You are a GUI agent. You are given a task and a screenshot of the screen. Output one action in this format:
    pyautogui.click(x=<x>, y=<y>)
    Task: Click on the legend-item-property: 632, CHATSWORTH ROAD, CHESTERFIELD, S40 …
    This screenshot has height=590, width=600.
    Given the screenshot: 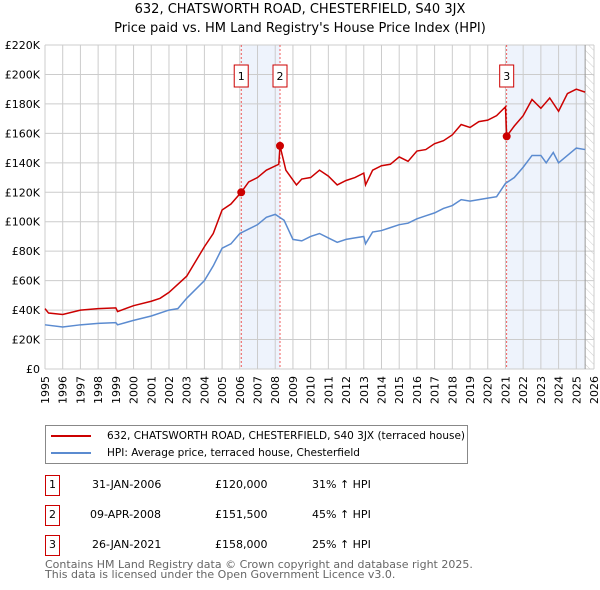 What is the action you would take?
    pyautogui.click(x=255, y=436)
    